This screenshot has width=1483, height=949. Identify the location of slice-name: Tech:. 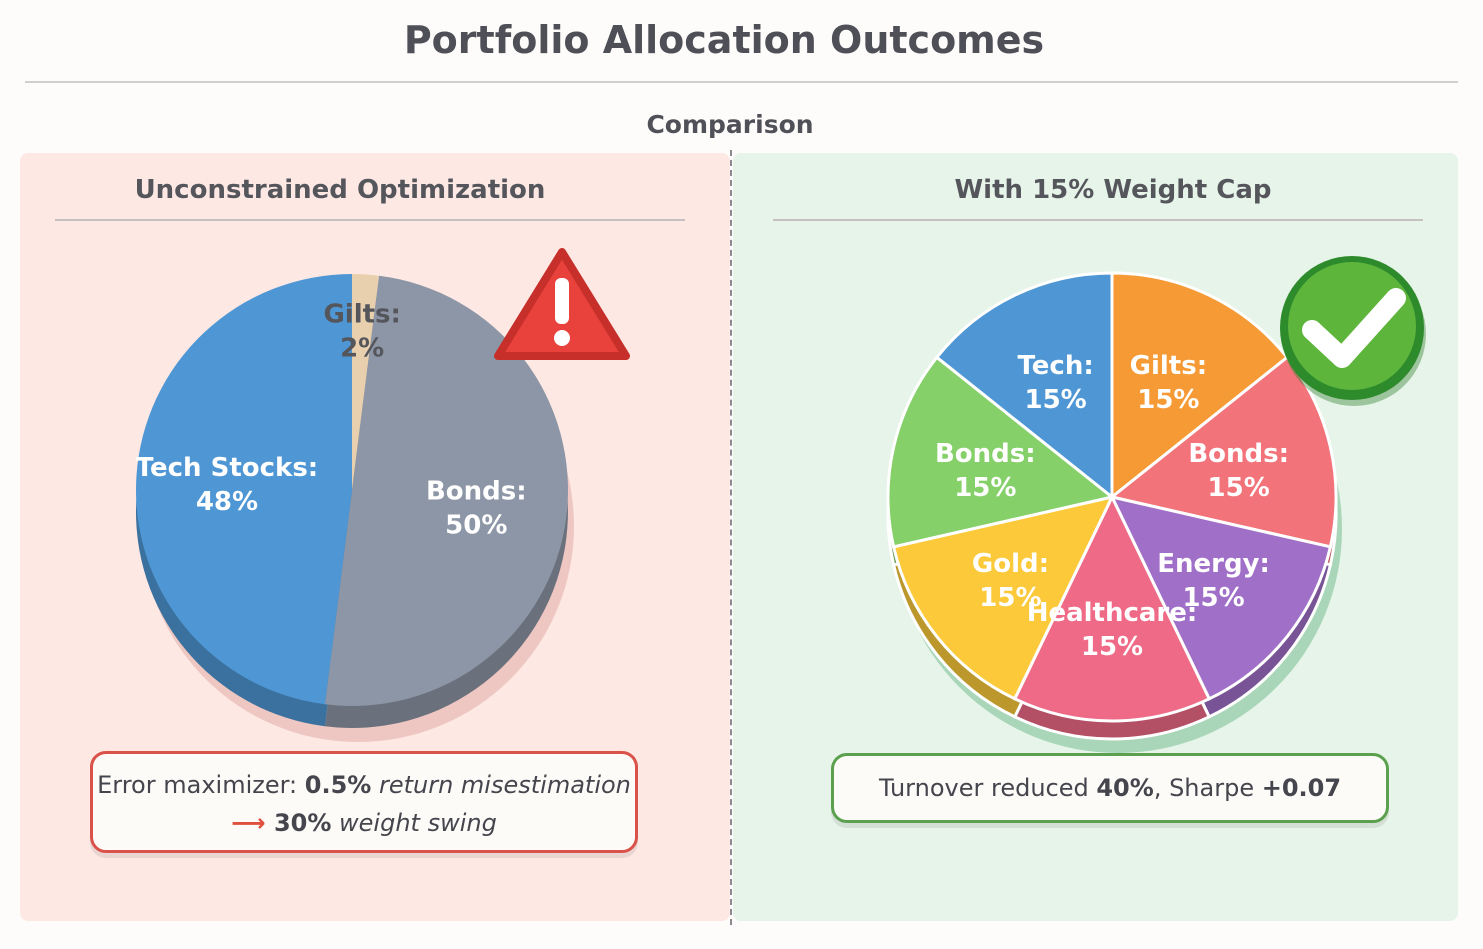
(1056, 366).